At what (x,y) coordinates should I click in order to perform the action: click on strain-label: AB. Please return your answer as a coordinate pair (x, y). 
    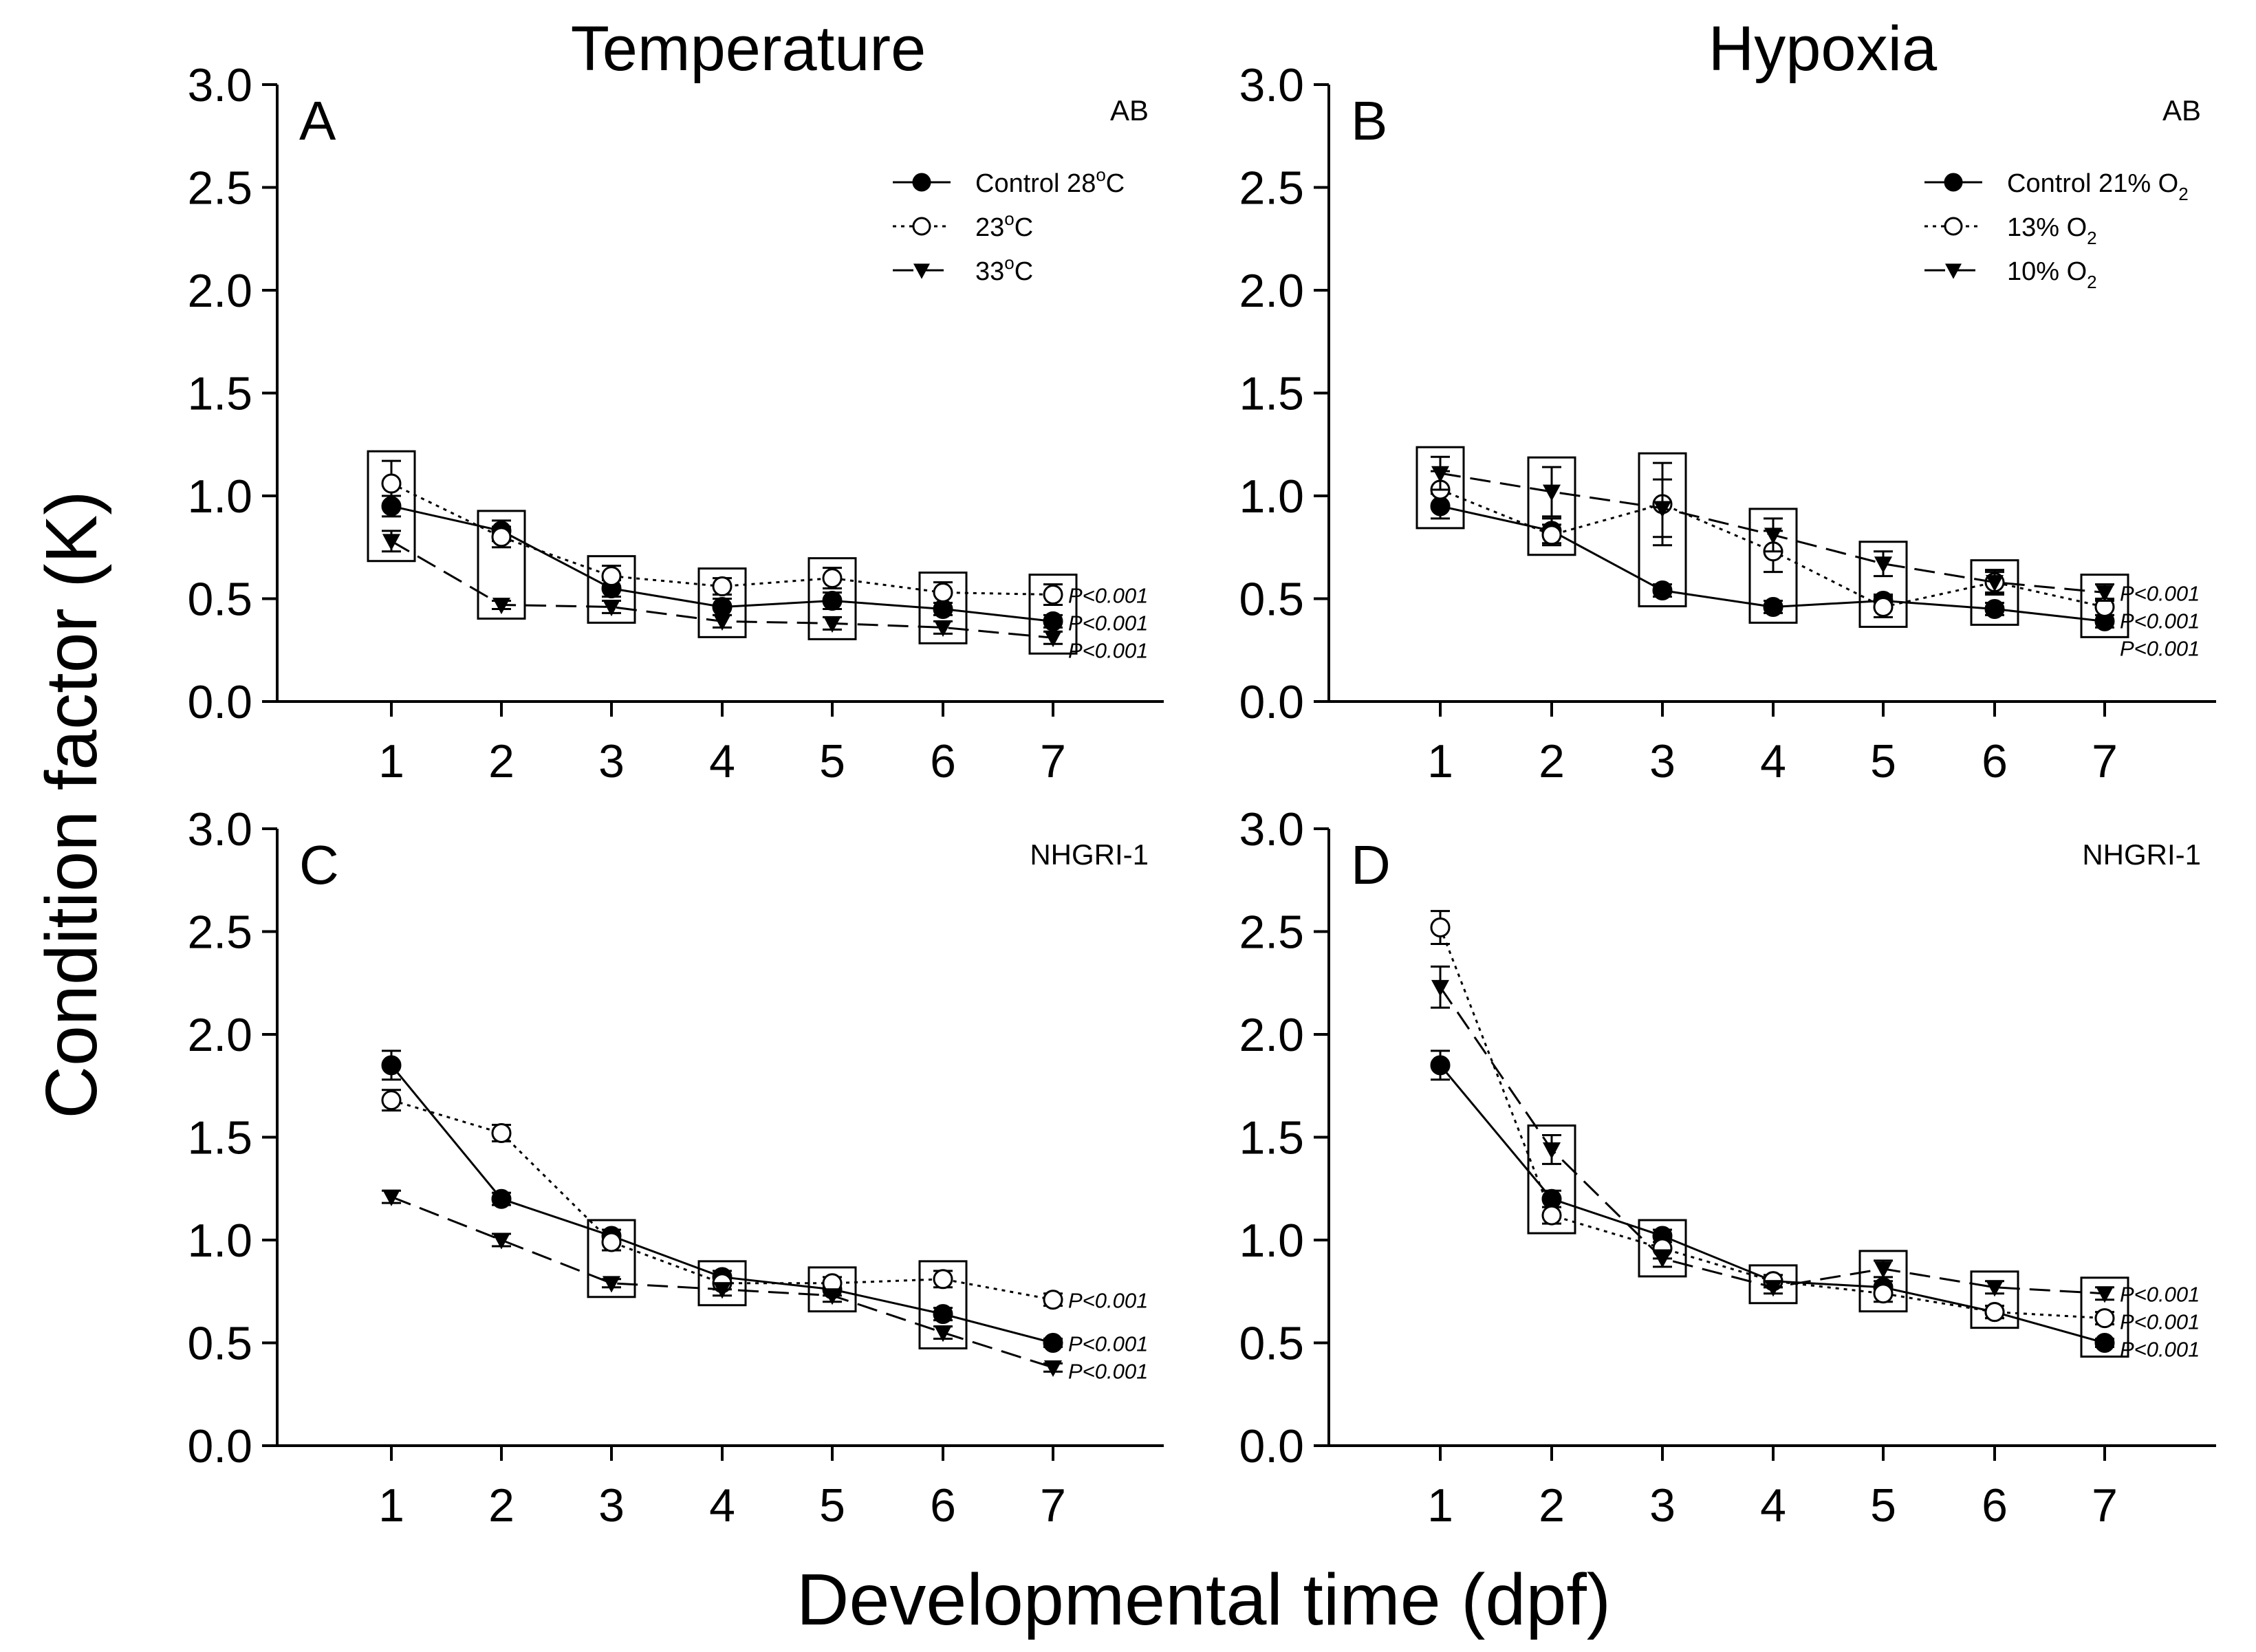
    Looking at the image, I should click on (1129, 110).